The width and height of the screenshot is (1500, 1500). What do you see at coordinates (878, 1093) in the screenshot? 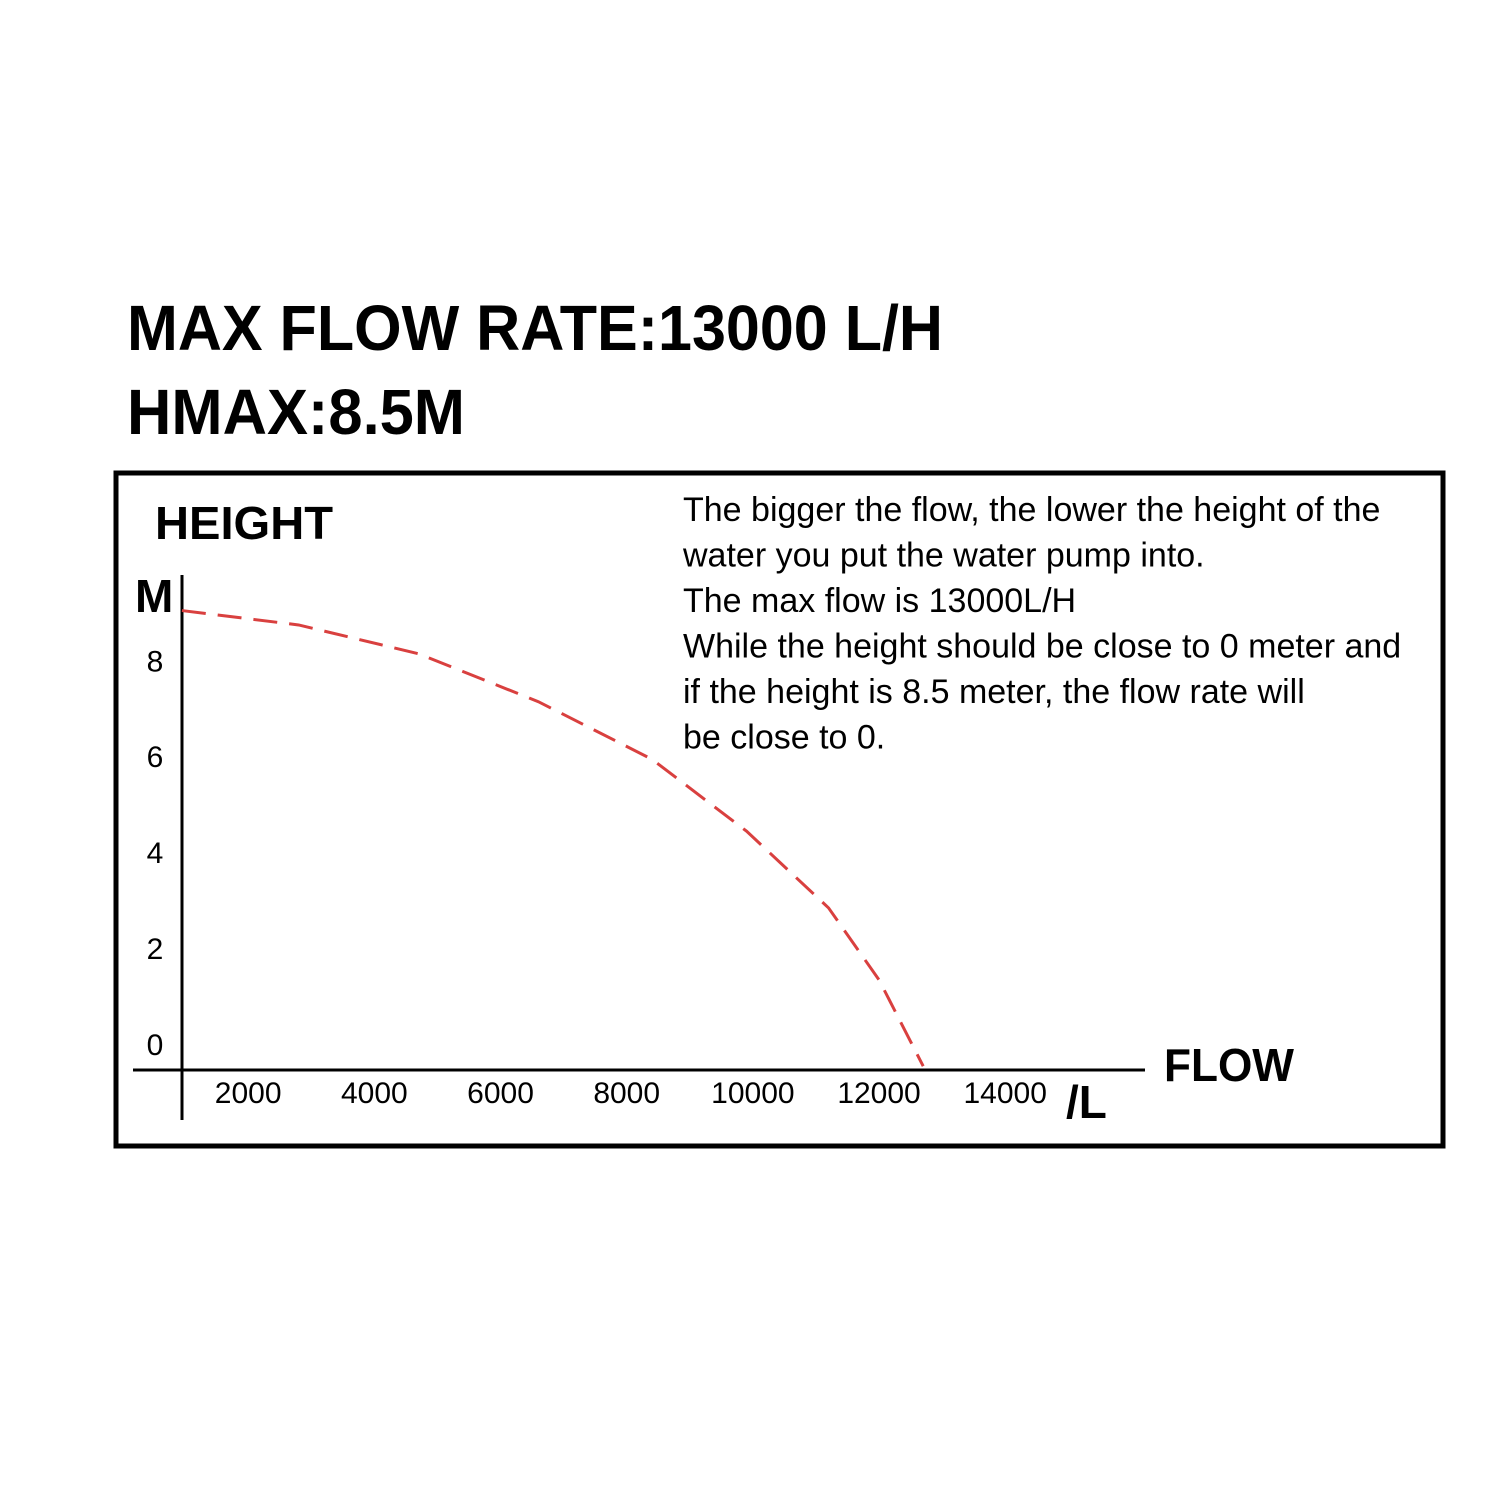
I see `x-tick-label: 12000` at bounding box center [878, 1093].